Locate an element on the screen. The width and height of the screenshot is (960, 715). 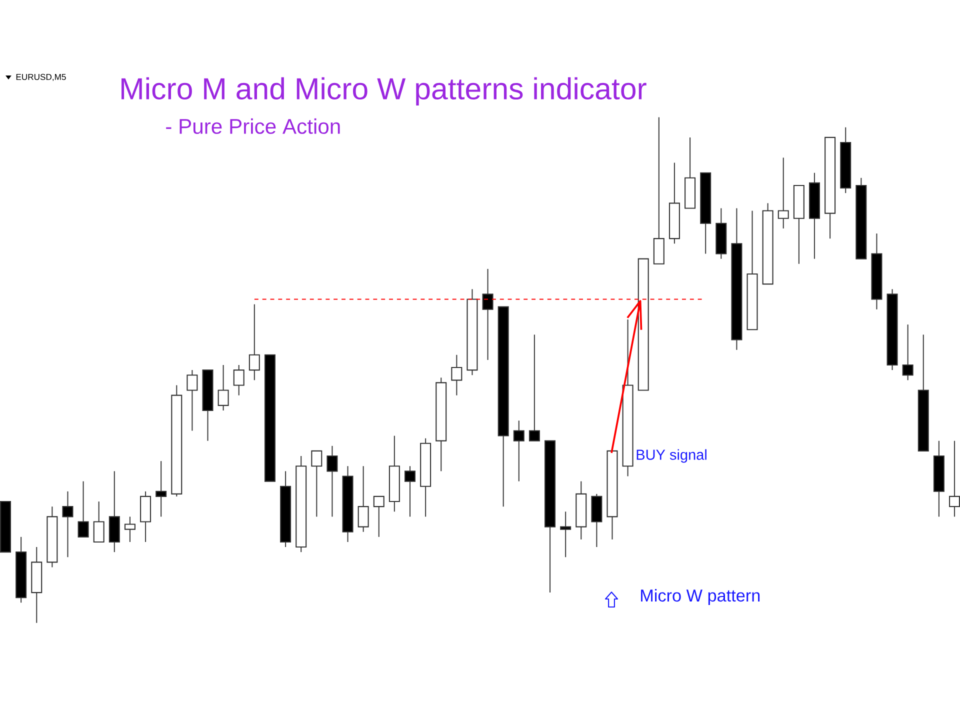
annotation: Micro W pattern is located at coordinates (700, 596).